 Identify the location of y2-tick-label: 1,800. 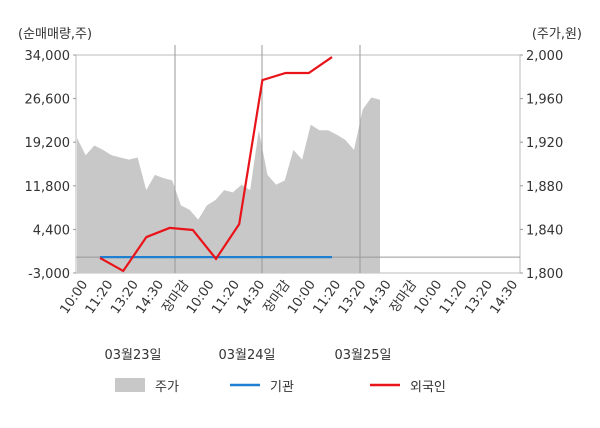
(544, 274).